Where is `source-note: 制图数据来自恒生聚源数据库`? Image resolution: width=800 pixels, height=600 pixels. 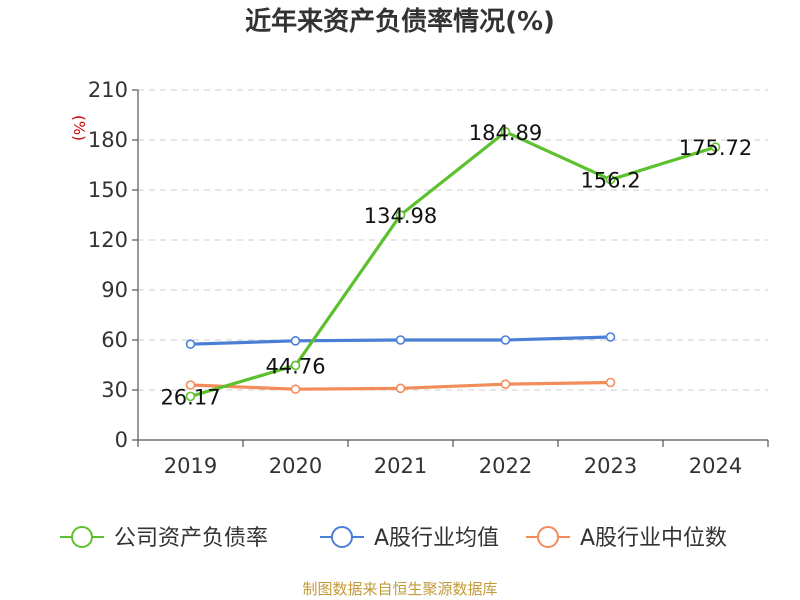
source-note: 制图数据来自恒生聚源数据库 is located at coordinates (399, 589).